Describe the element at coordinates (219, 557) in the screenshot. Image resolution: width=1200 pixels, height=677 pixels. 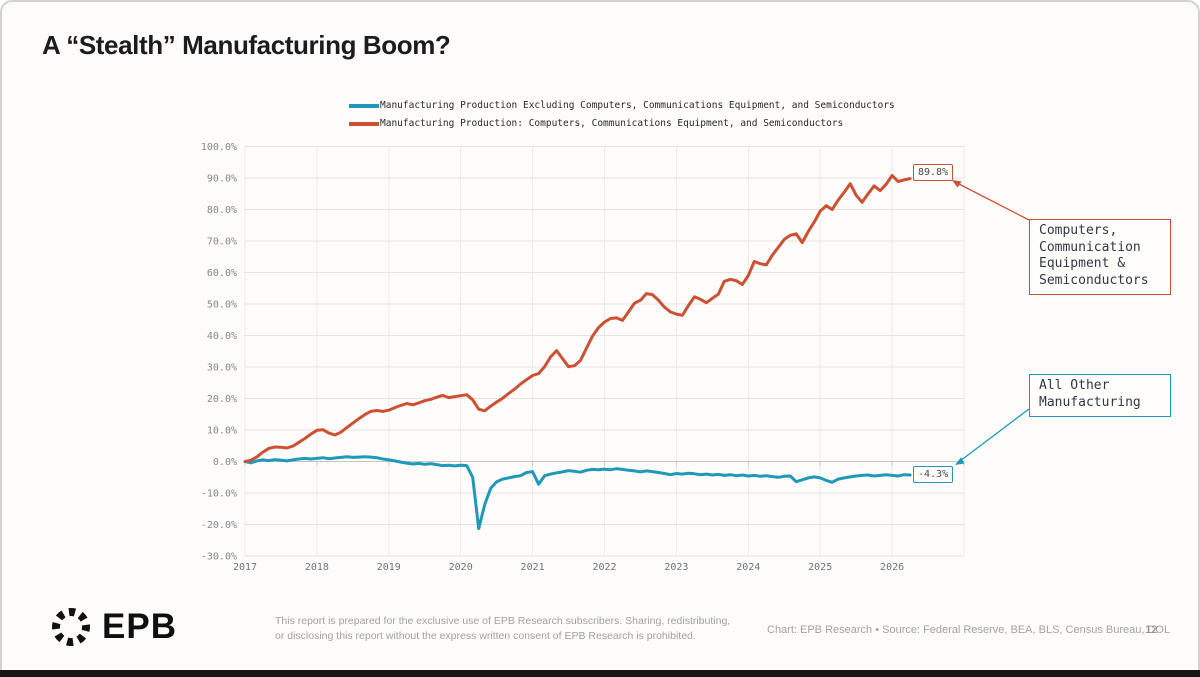
I see `y-axis-tick-label: -30.0%` at that location.